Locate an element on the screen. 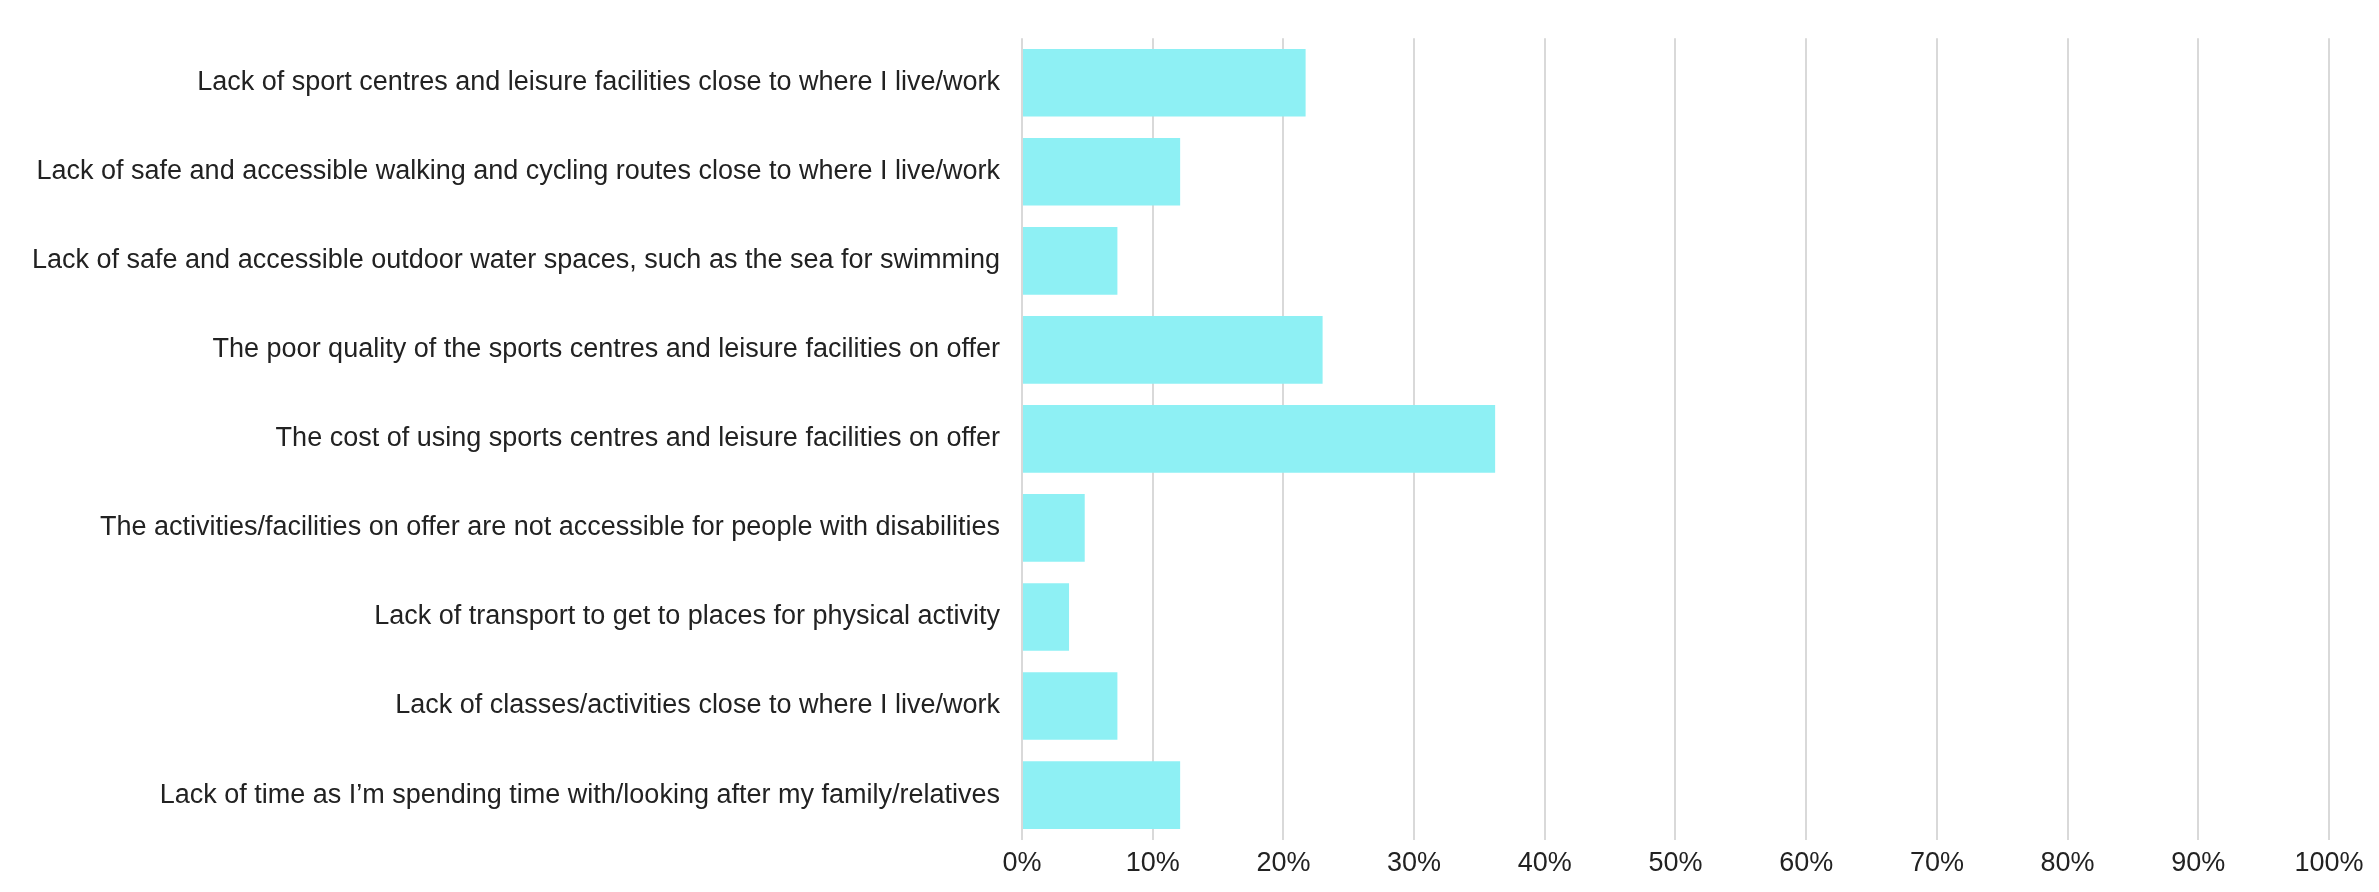 The image size is (2379, 892). x-tick-label: 30% is located at coordinates (1414, 862).